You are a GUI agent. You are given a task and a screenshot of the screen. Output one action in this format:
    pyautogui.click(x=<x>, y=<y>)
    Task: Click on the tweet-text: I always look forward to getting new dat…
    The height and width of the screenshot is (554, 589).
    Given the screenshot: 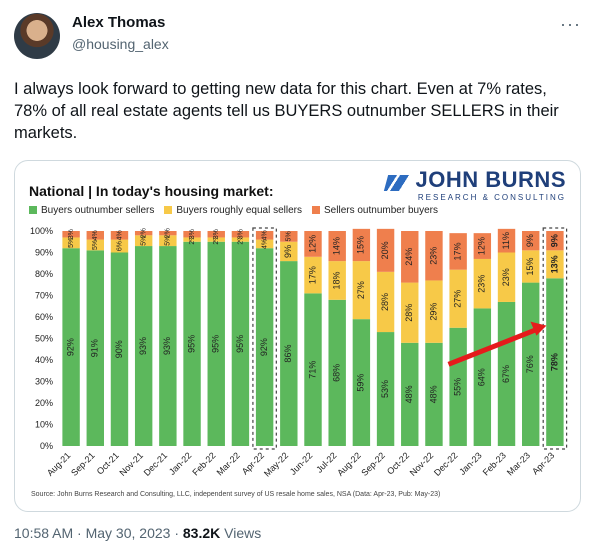 What is the action you would take?
    pyautogui.click(x=286, y=111)
    